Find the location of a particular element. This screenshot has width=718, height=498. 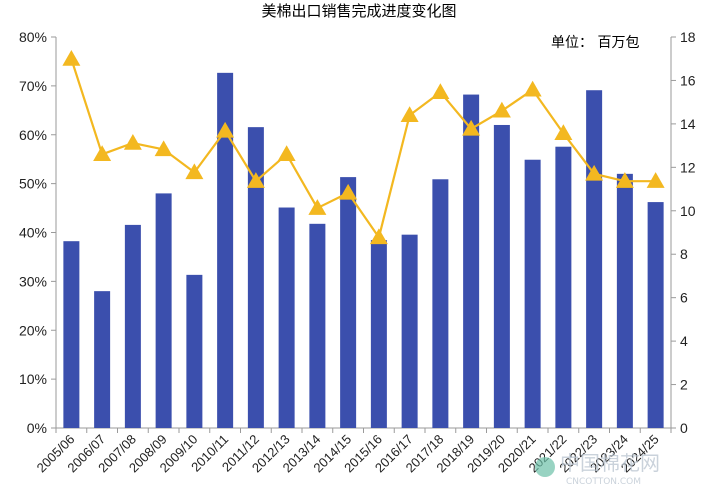

right-tick-label: 18 is located at coordinates (688, 37).